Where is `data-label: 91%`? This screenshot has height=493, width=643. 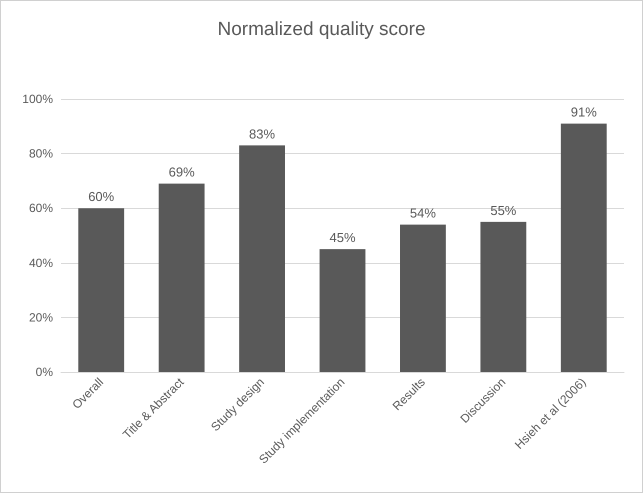
data-label: 91% is located at coordinates (584, 112).